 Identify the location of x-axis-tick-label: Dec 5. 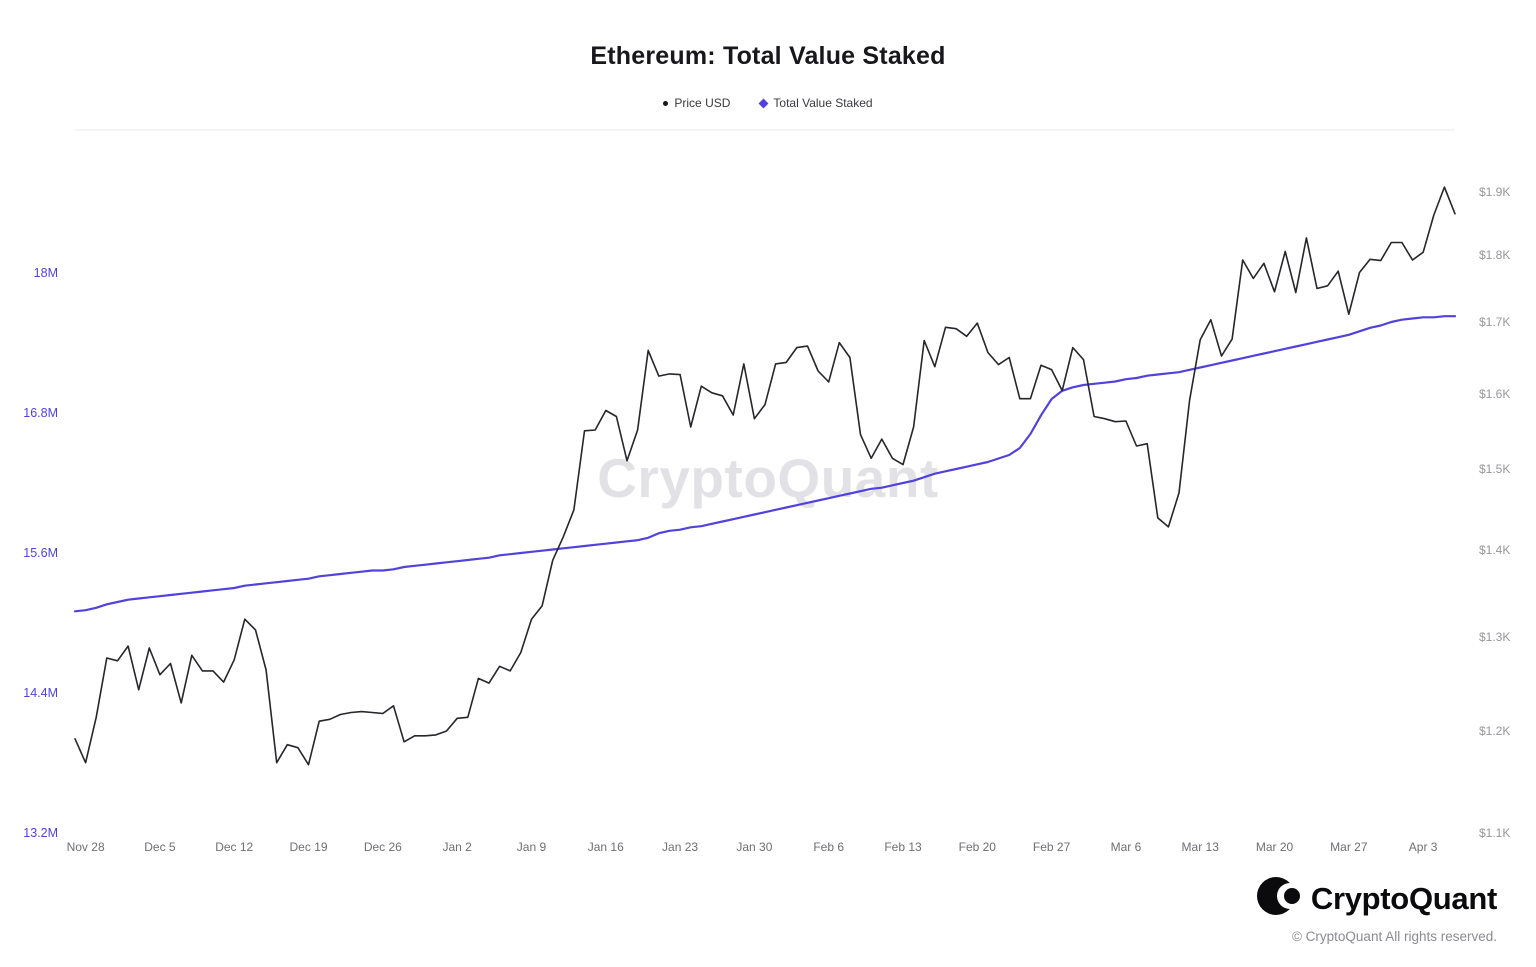
(160, 847).